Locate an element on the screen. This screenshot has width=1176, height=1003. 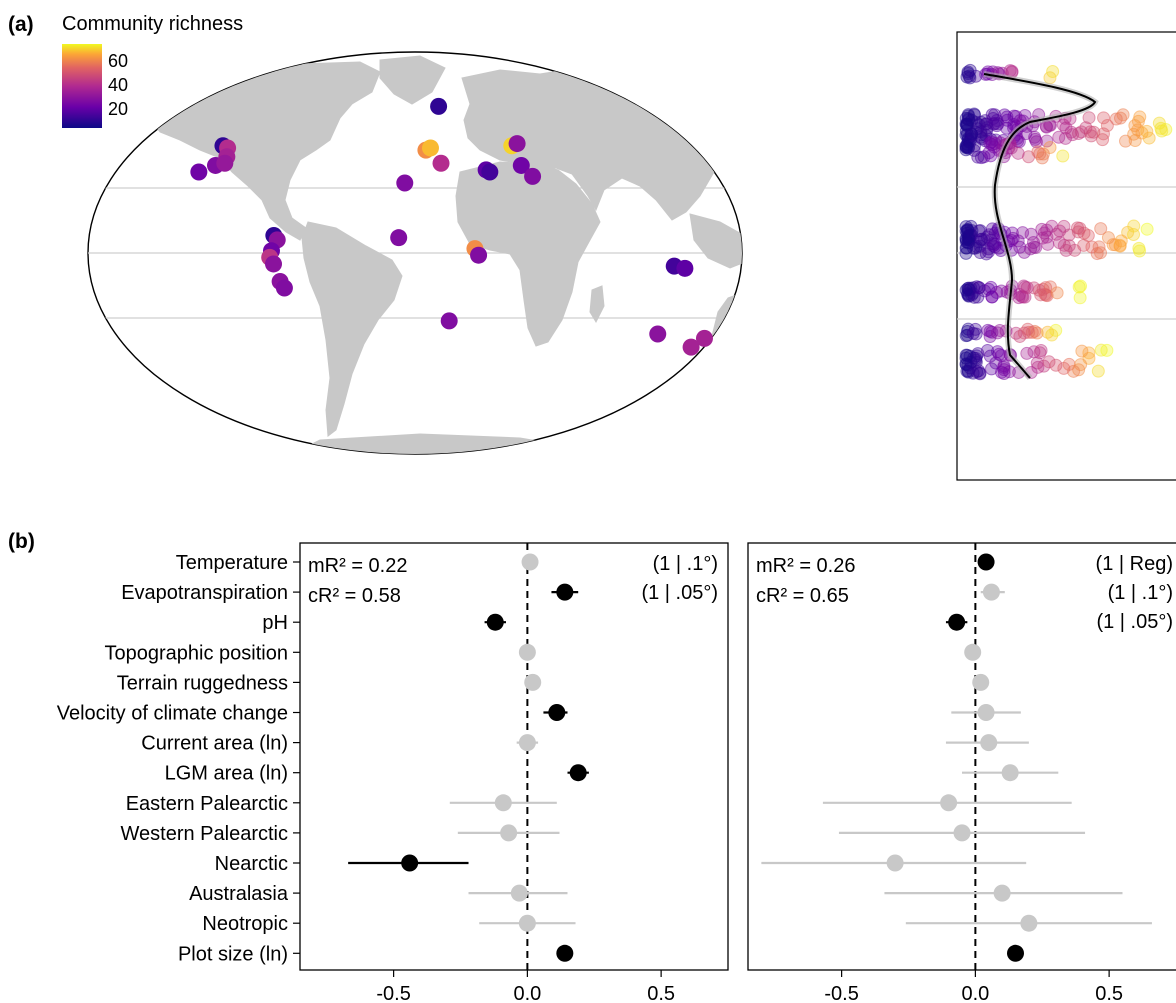
colorbar-tick-label: 20 is located at coordinates (118, 109).